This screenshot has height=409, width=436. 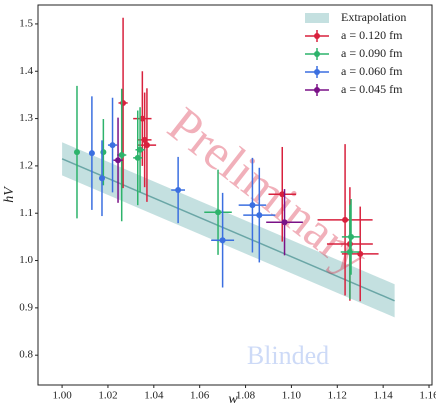 I want to click on y-tick-label: 1.4, so click(x=26, y=71).